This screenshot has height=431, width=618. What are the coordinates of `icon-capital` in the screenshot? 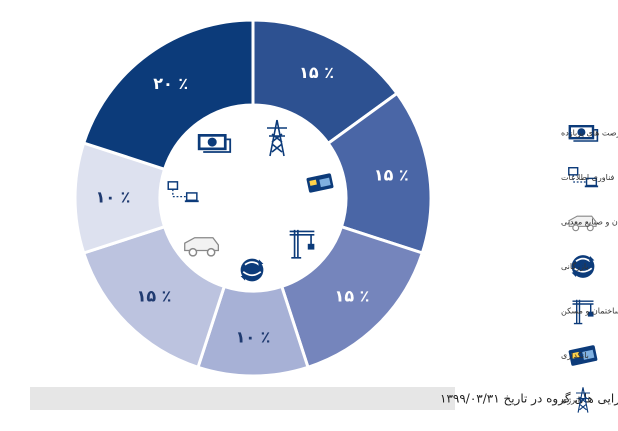 It's located at (214, 143).